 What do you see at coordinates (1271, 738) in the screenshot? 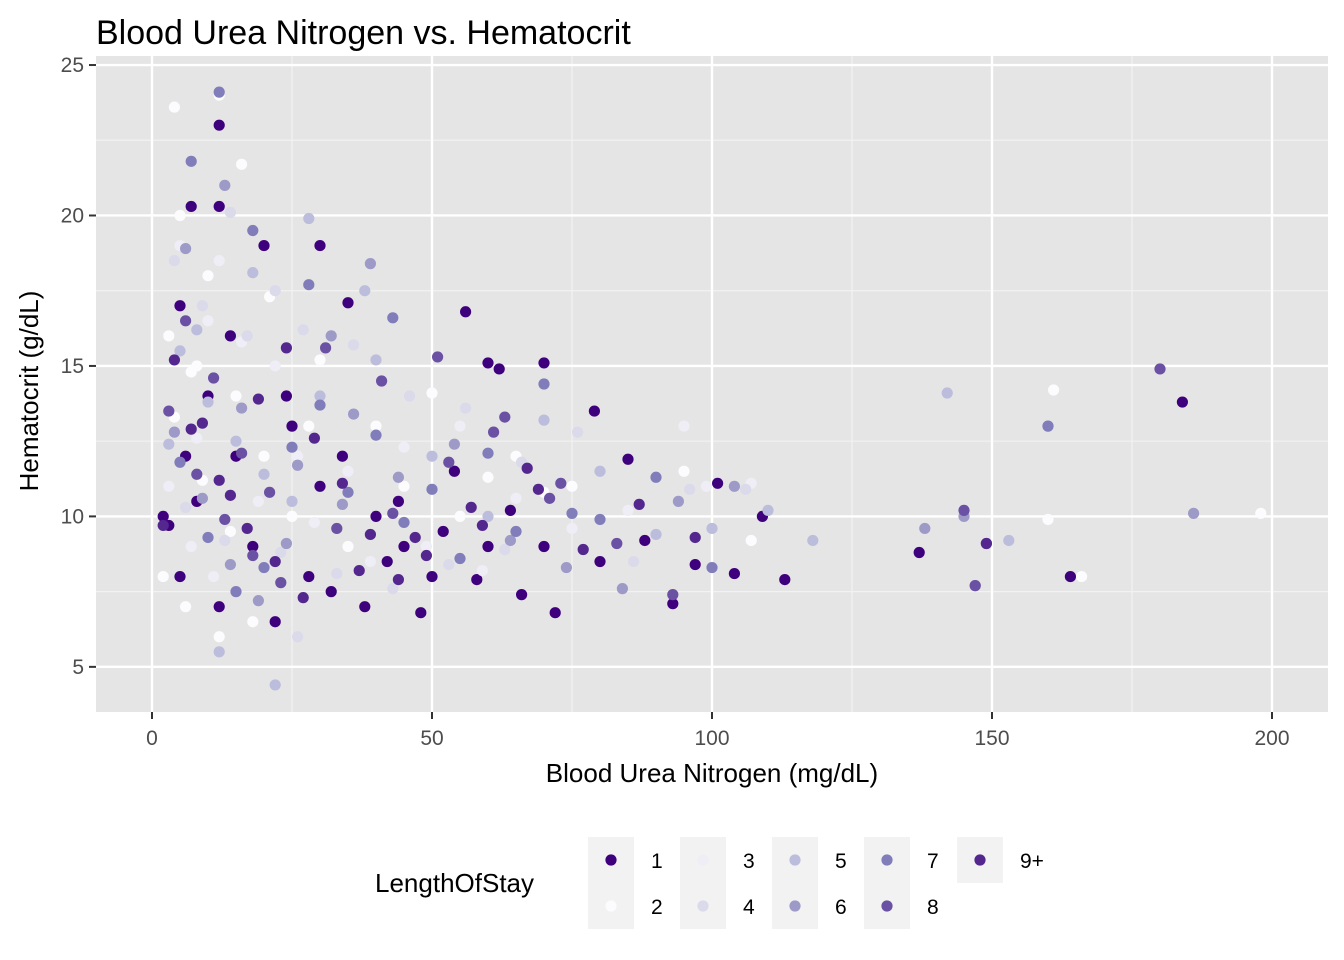
I see `x-tick-label: 200` at bounding box center [1271, 738].